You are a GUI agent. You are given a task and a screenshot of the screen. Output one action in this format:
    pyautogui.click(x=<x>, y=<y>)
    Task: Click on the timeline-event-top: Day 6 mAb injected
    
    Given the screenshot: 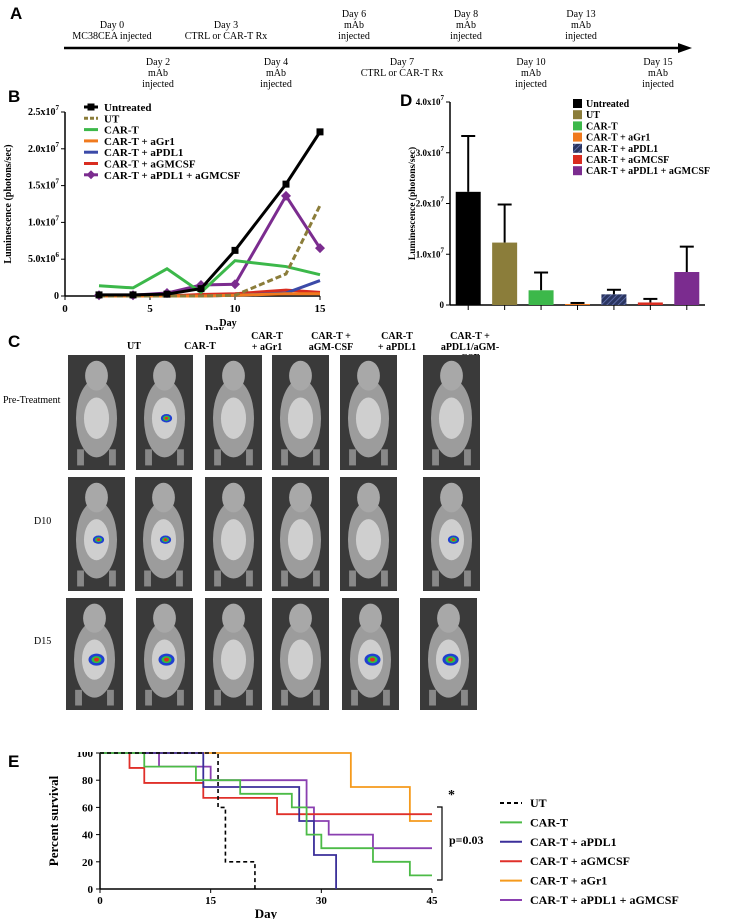 What is the action you would take?
    pyautogui.click(x=354, y=25)
    